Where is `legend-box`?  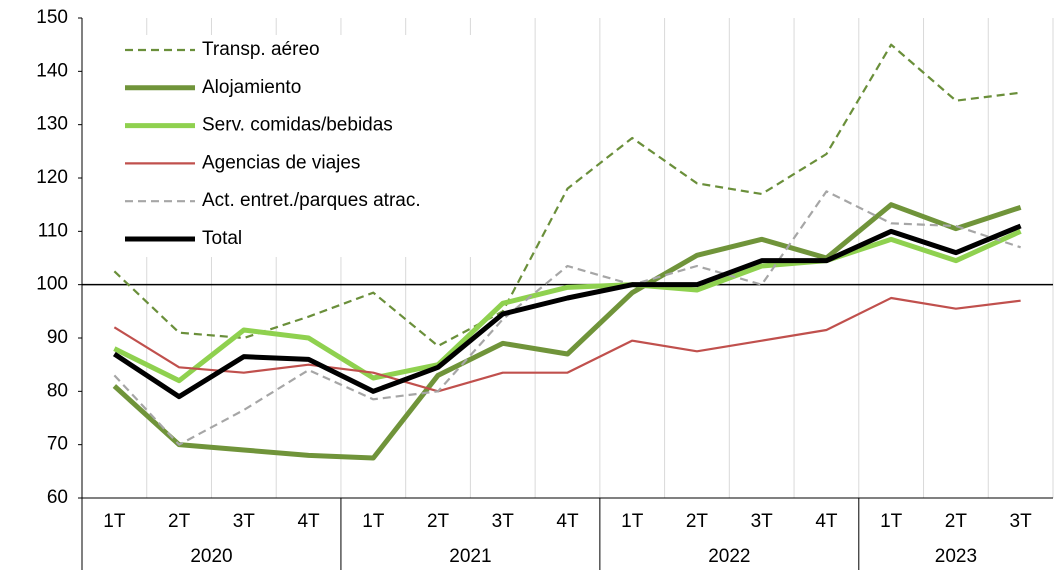
legend-box is located at coordinates (292, 146).